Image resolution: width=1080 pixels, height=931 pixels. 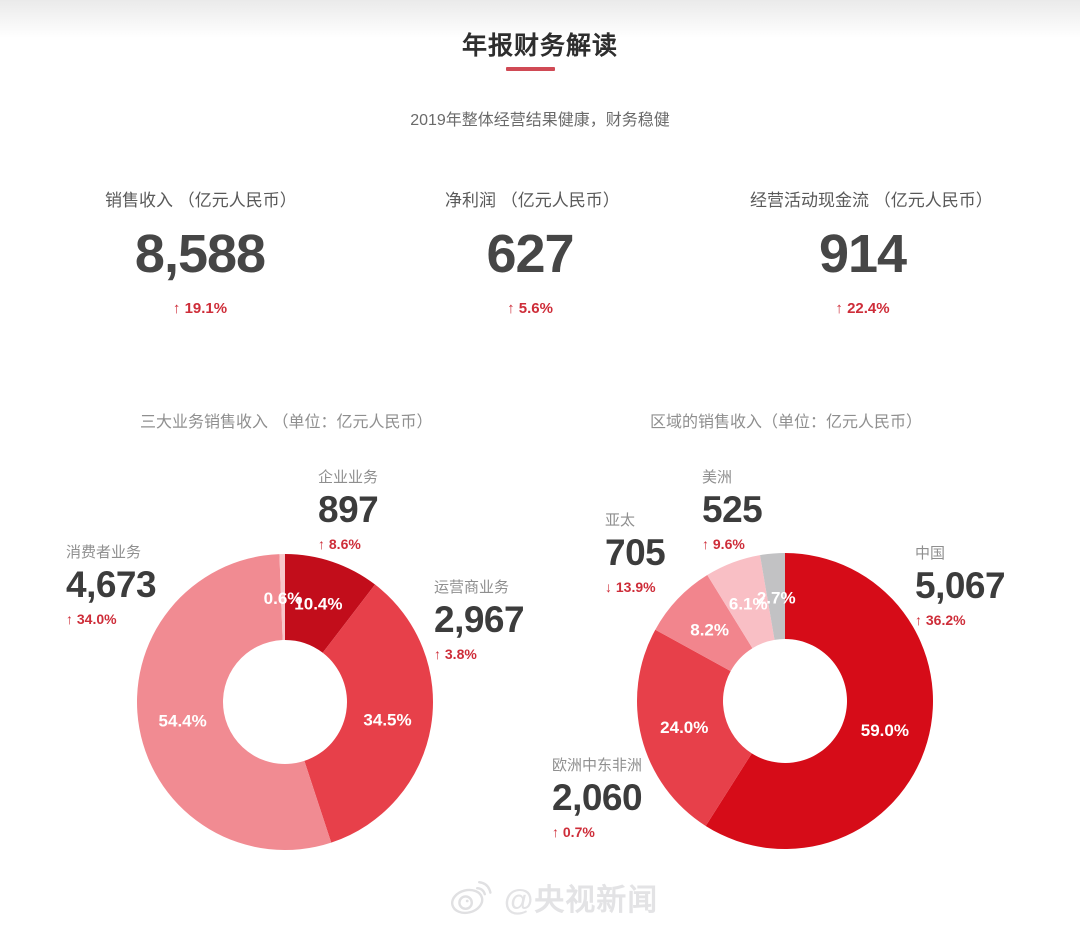 I want to click on callout-value: 705, so click(x=635, y=552).